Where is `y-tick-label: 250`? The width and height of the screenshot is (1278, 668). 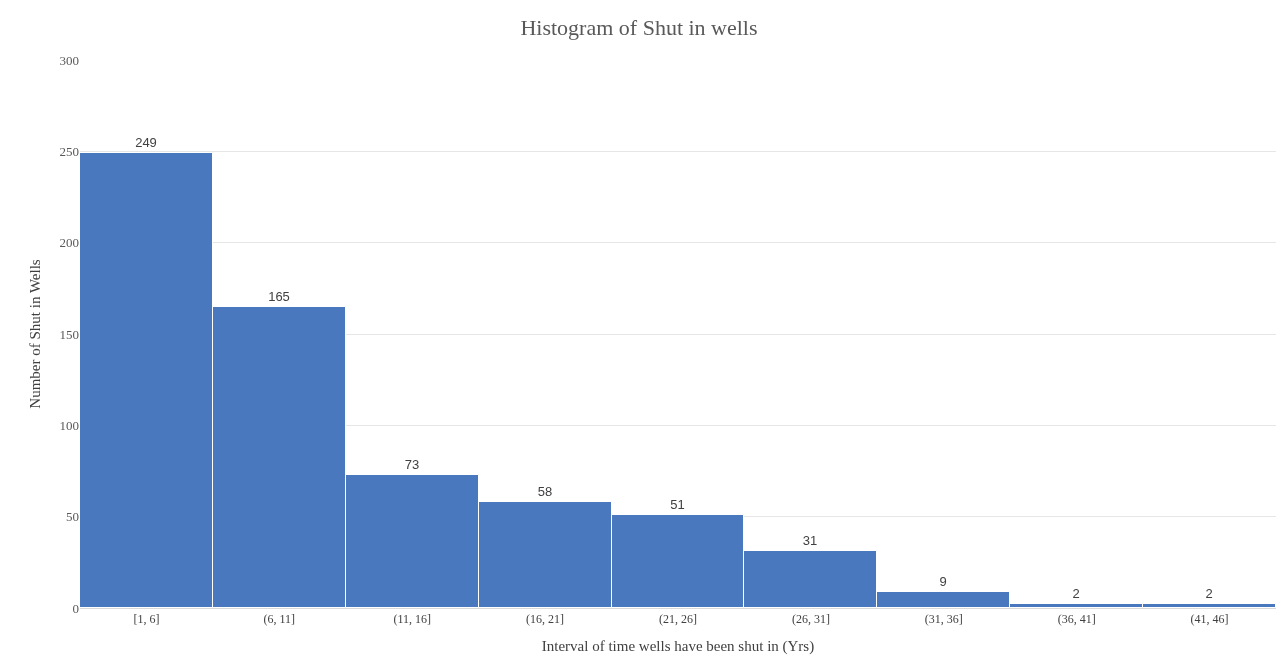
y-tick-label: 250 is located at coordinates (69, 151).